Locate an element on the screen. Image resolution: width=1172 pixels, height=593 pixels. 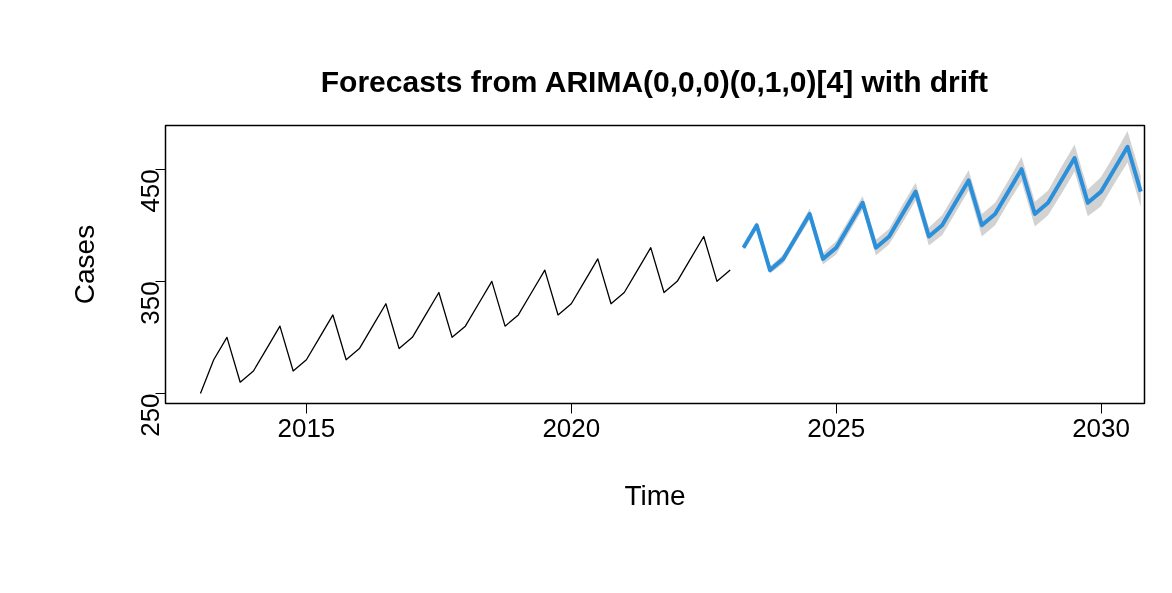
x-tick-label: 2025 is located at coordinates (836, 427).